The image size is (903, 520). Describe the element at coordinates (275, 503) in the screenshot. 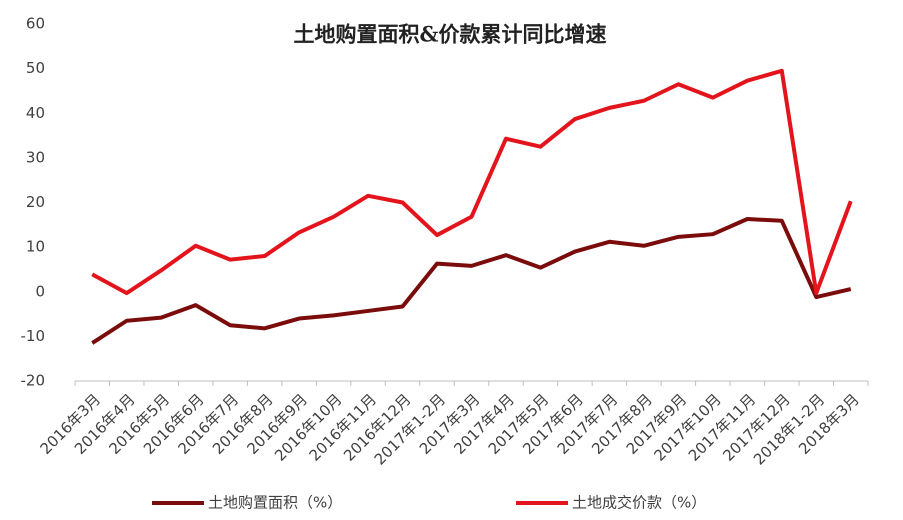

I see `legend-label: 土地购置面积（%）` at that location.